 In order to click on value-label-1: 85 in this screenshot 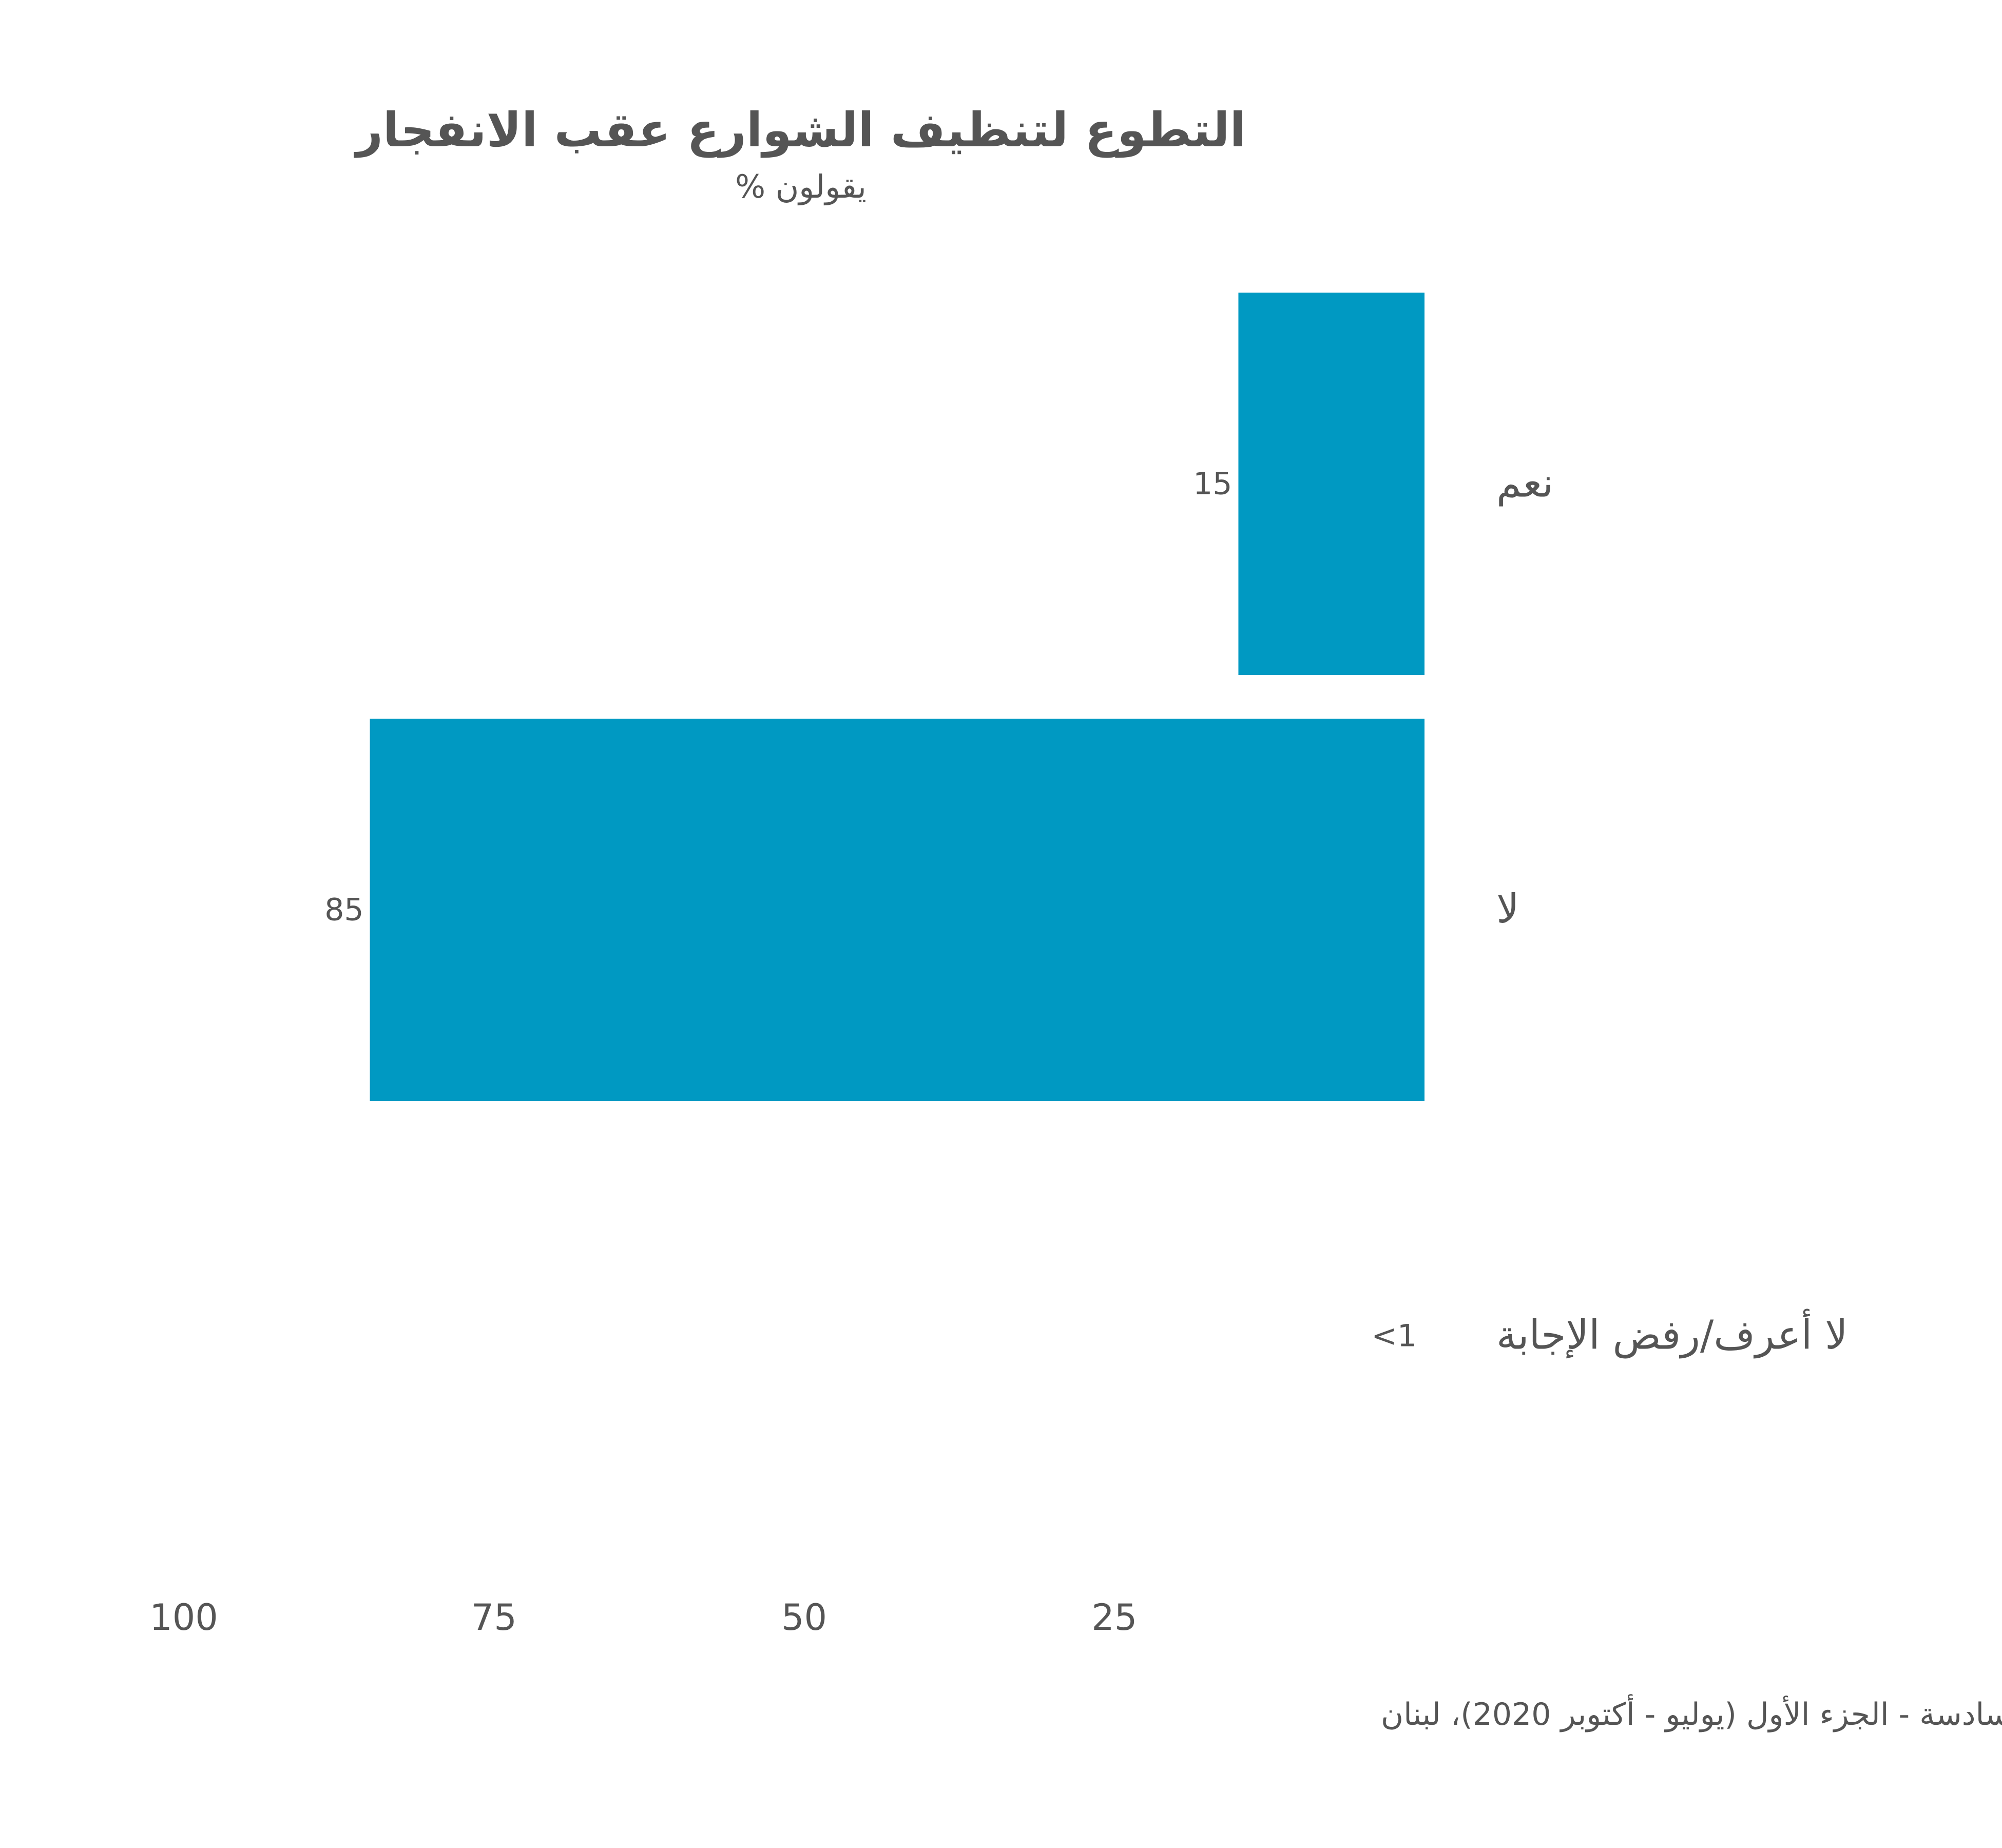, I will do `click(343, 910)`.